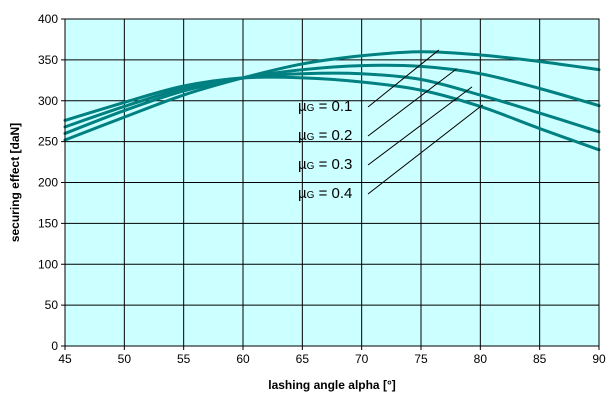  I want to click on x-tick-label: 70, so click(362, 359).